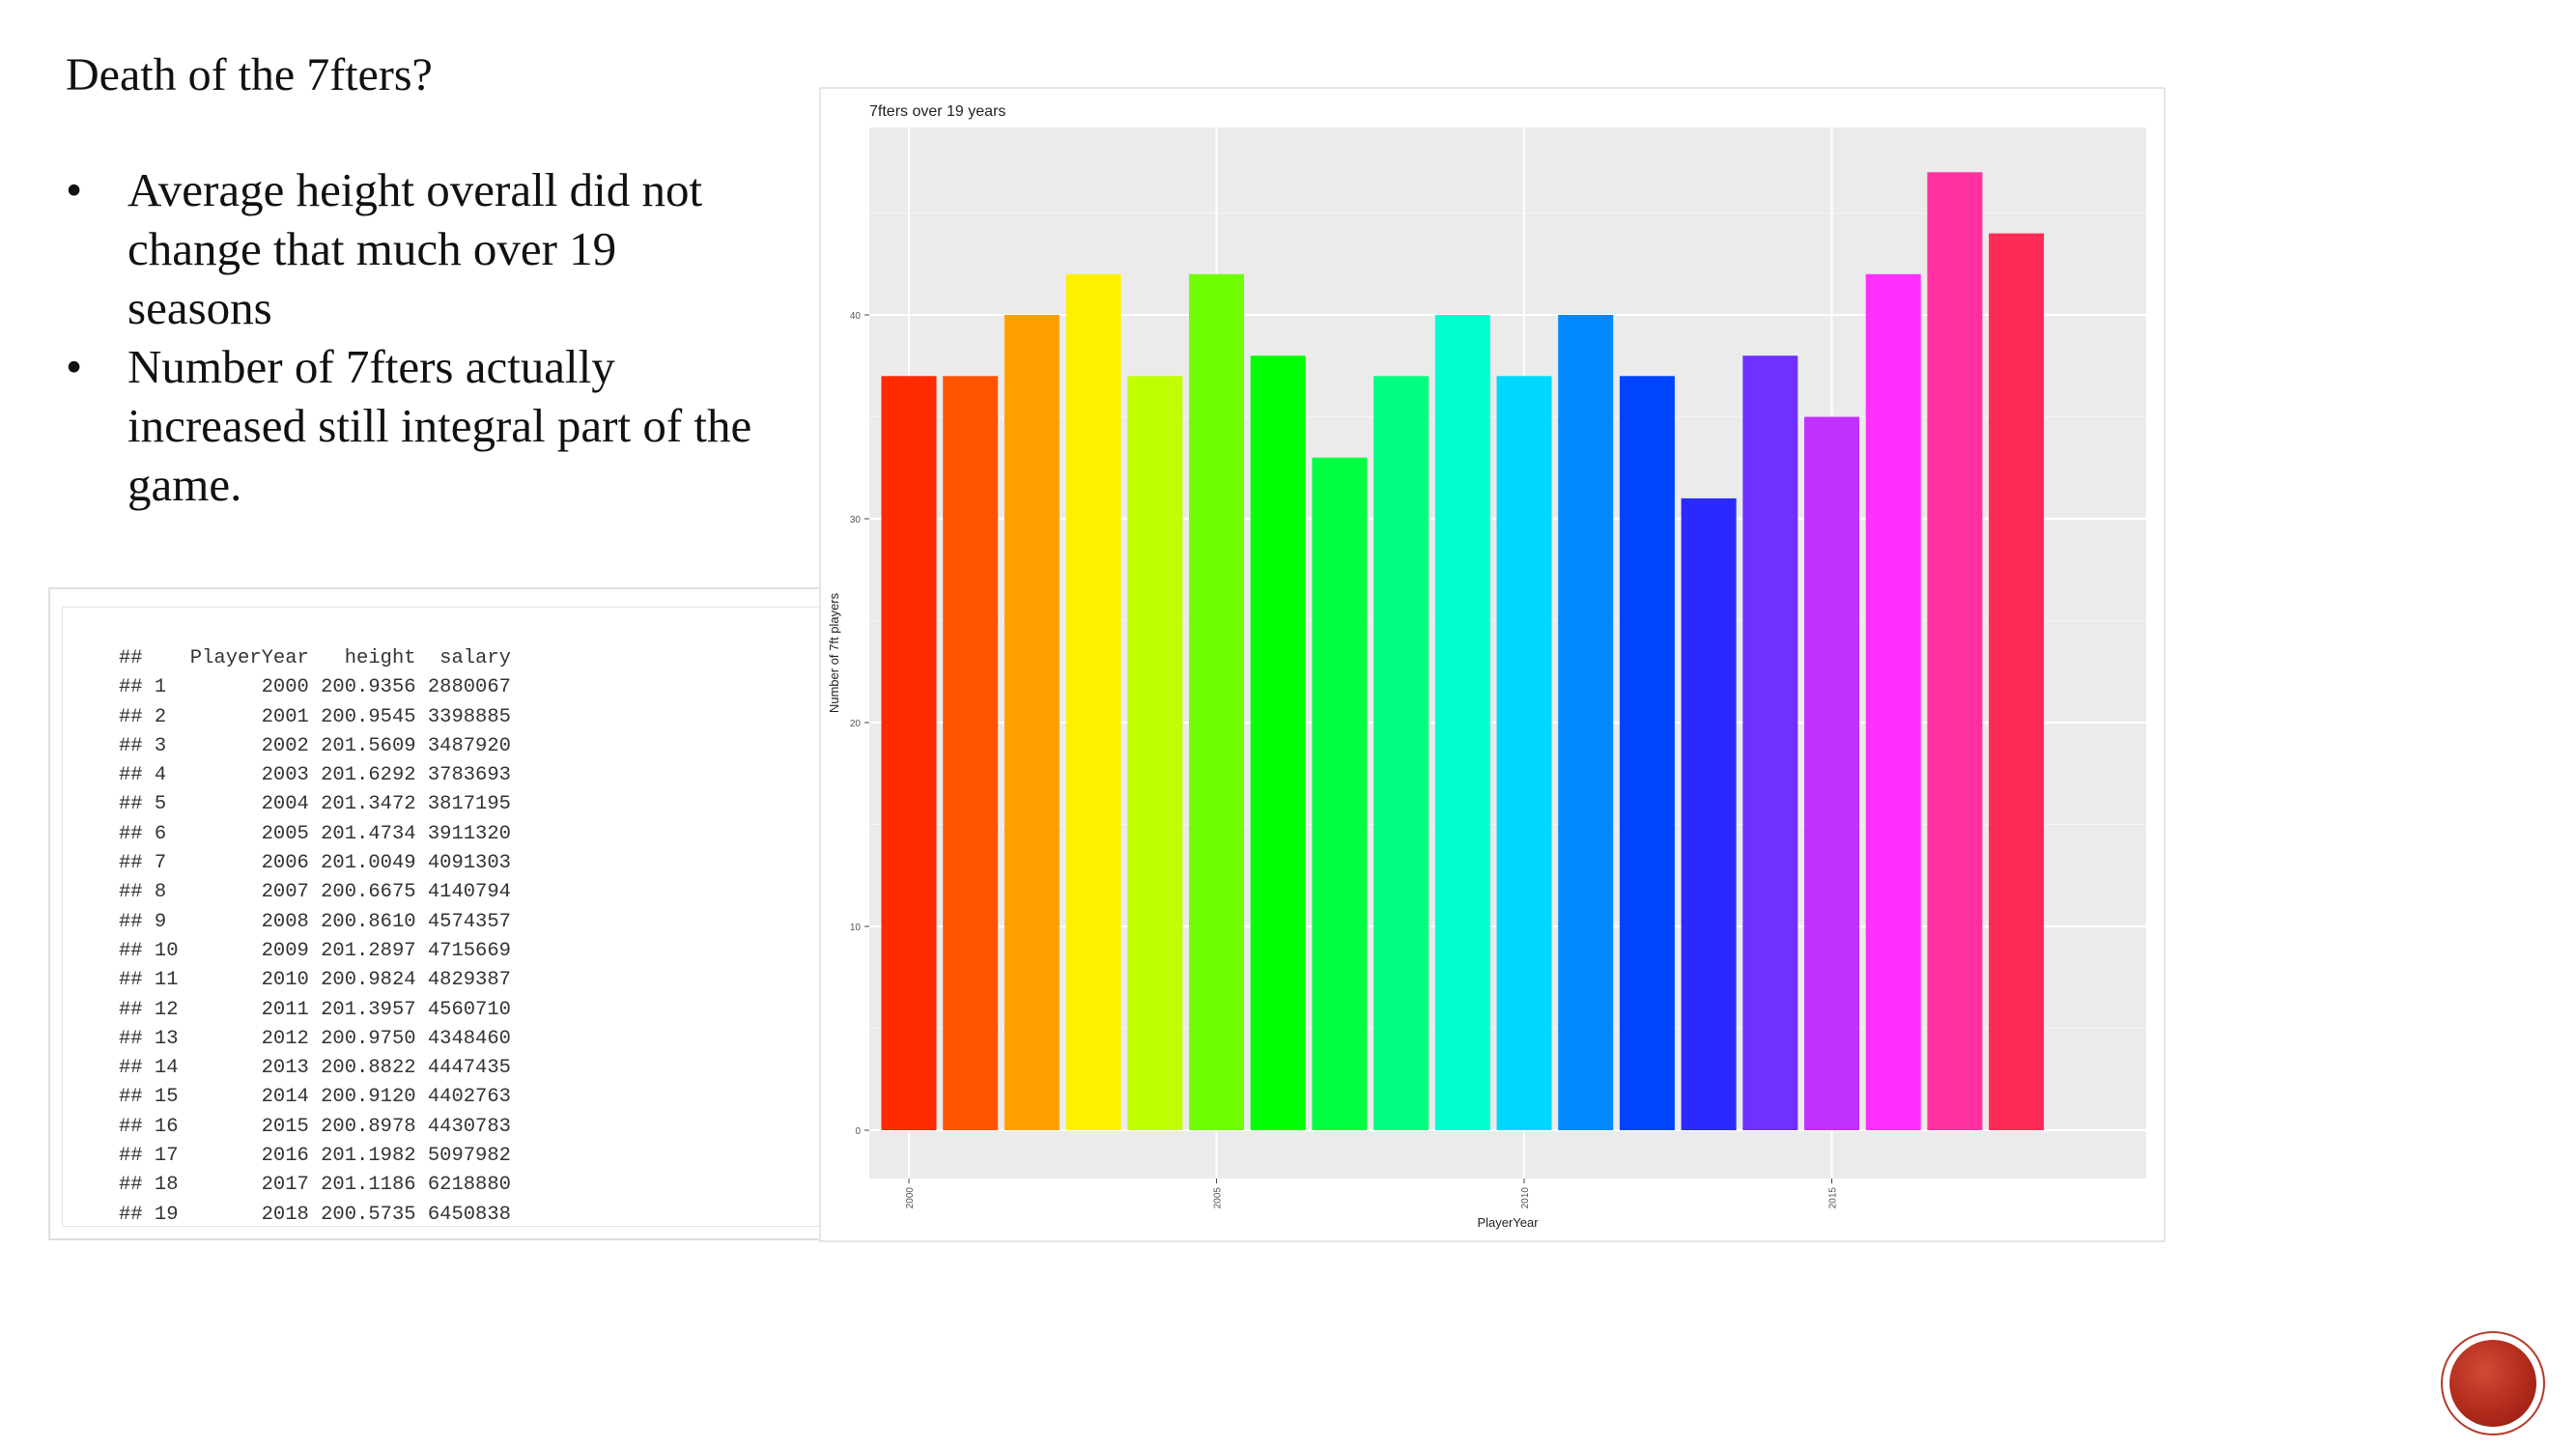  I want to click on r-output-row: ## 5 2004 201.3472 3817195, so click(315, 804).